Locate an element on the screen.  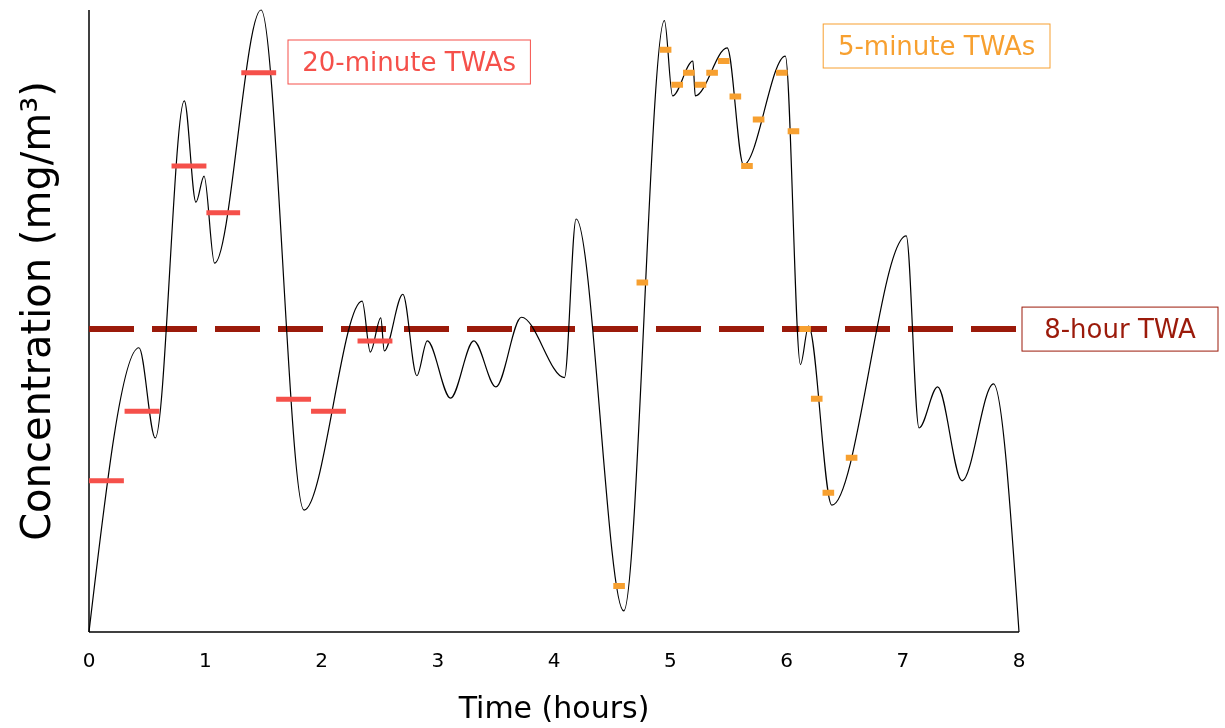
x-tick-label: 6 is located at coordinates (786, 660).